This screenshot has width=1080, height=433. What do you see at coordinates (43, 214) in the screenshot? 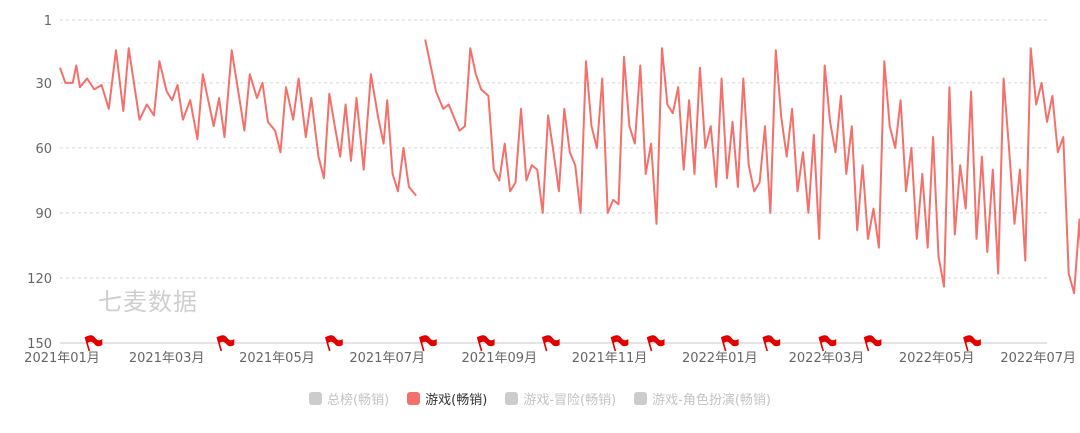
I see `y-tick-label: 90` at bounding box center [43, 214].